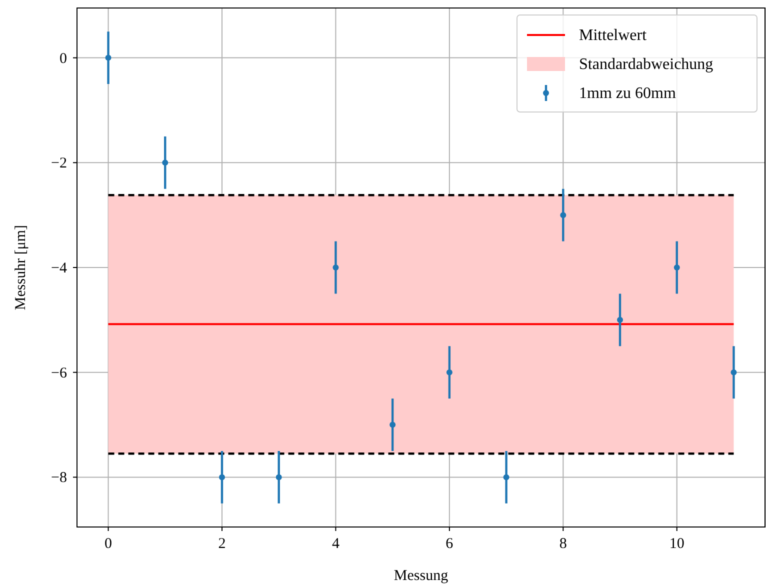  What do you see at coordinates (646, 64) in the screenshot?
I see `legend-label: Standardabweichung` at bounding box center [646, 64].